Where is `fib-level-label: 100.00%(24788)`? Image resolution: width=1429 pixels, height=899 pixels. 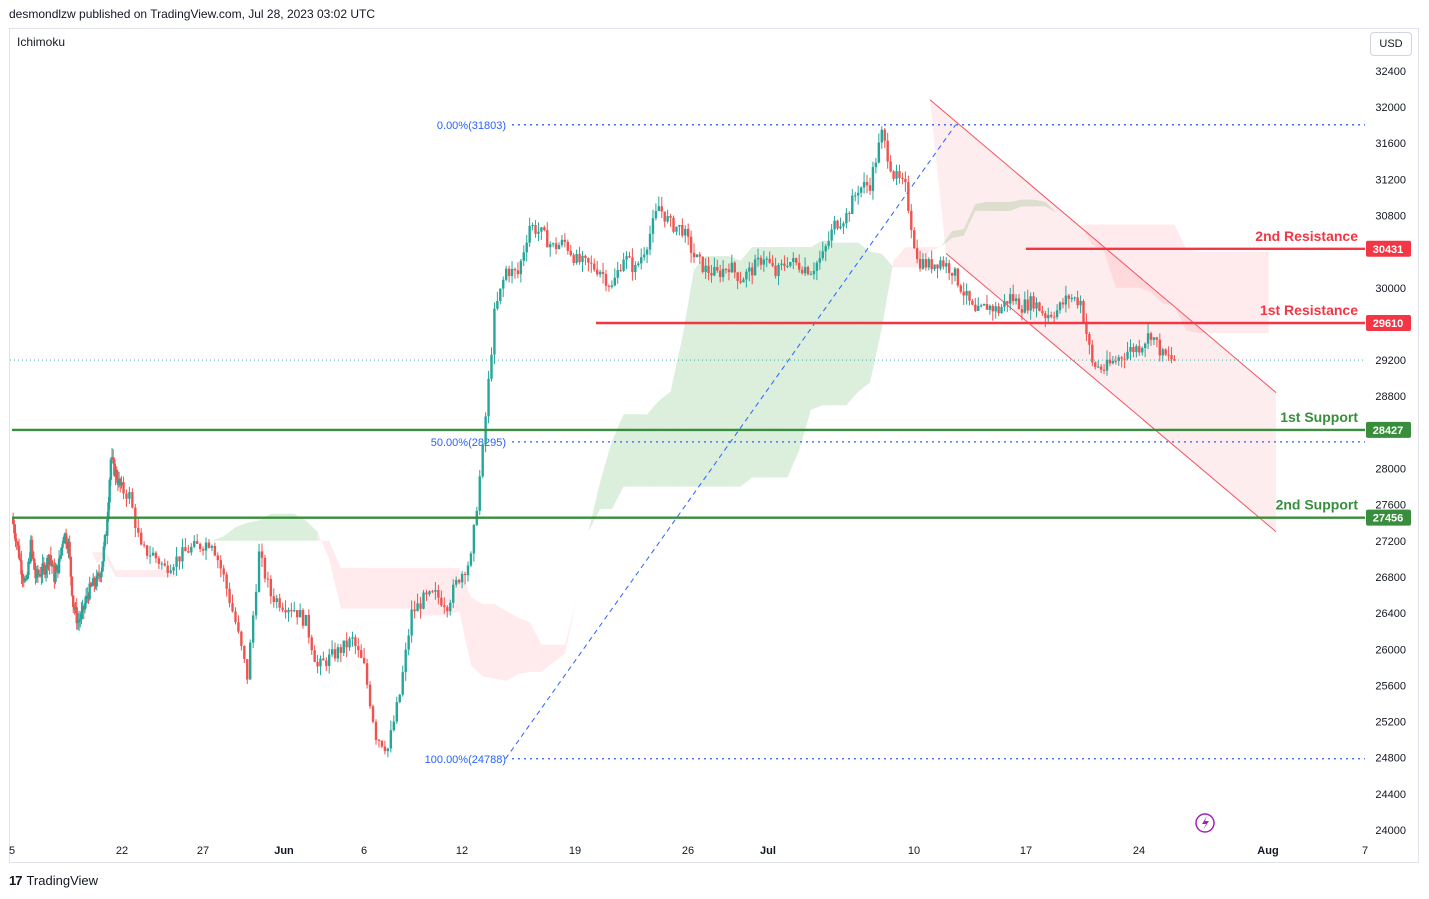 fib-level-label: 100.00%(24788) is located at coordinates (465, 760).